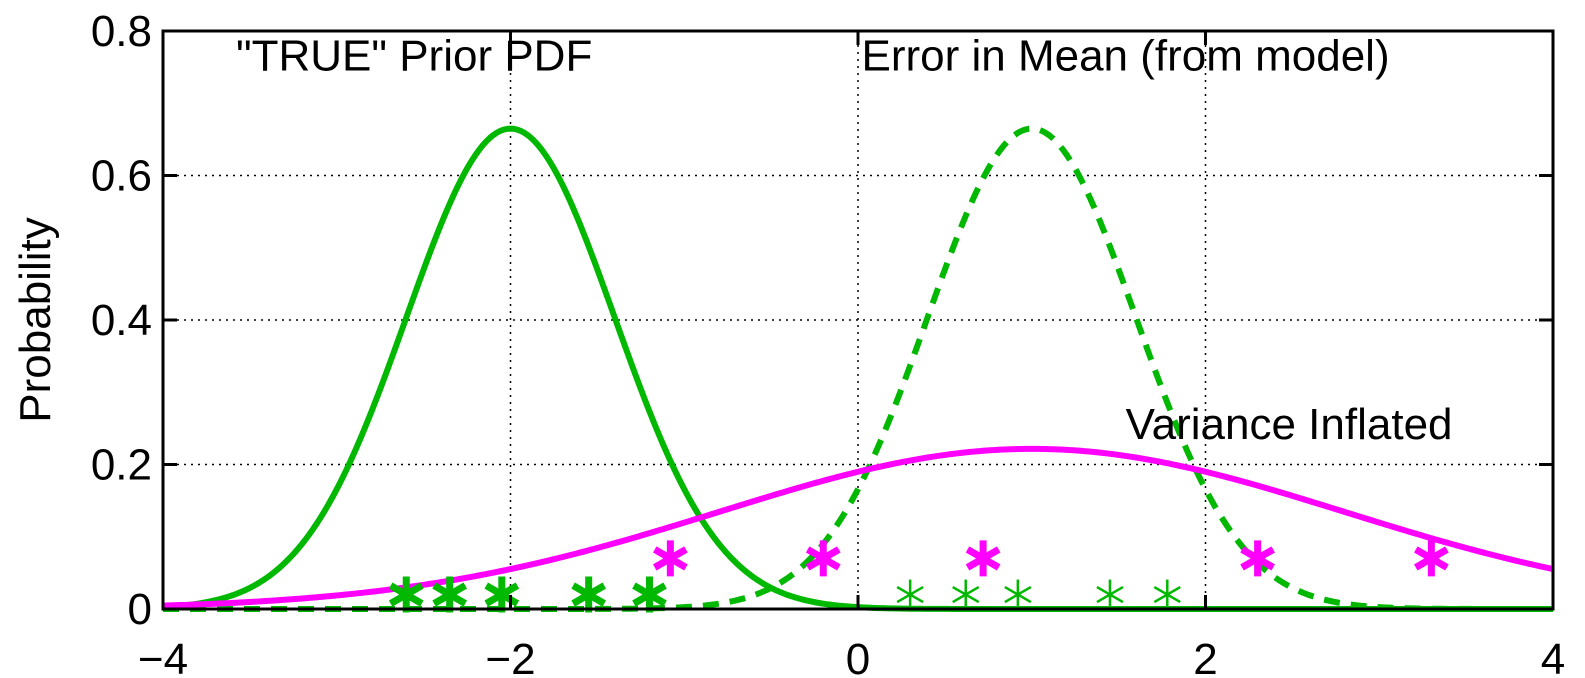  I want to click on y-tick-label: 0.8, so click(121, 31).